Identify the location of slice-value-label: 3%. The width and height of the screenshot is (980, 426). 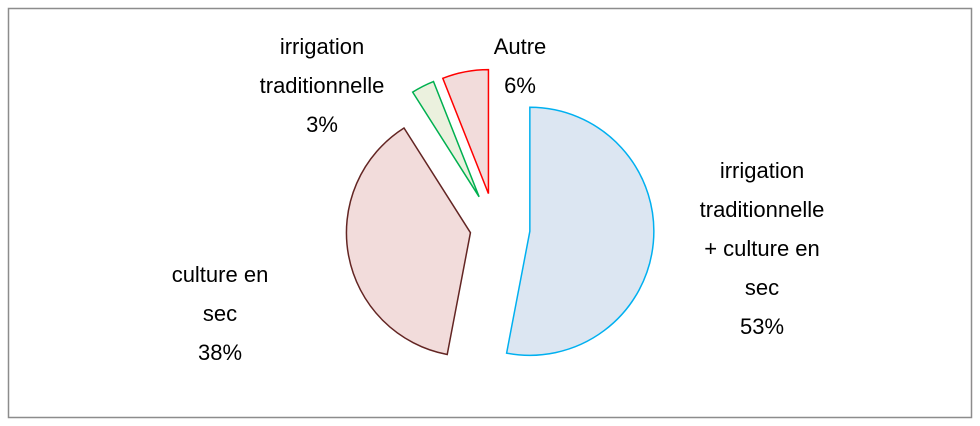
(322, 124).